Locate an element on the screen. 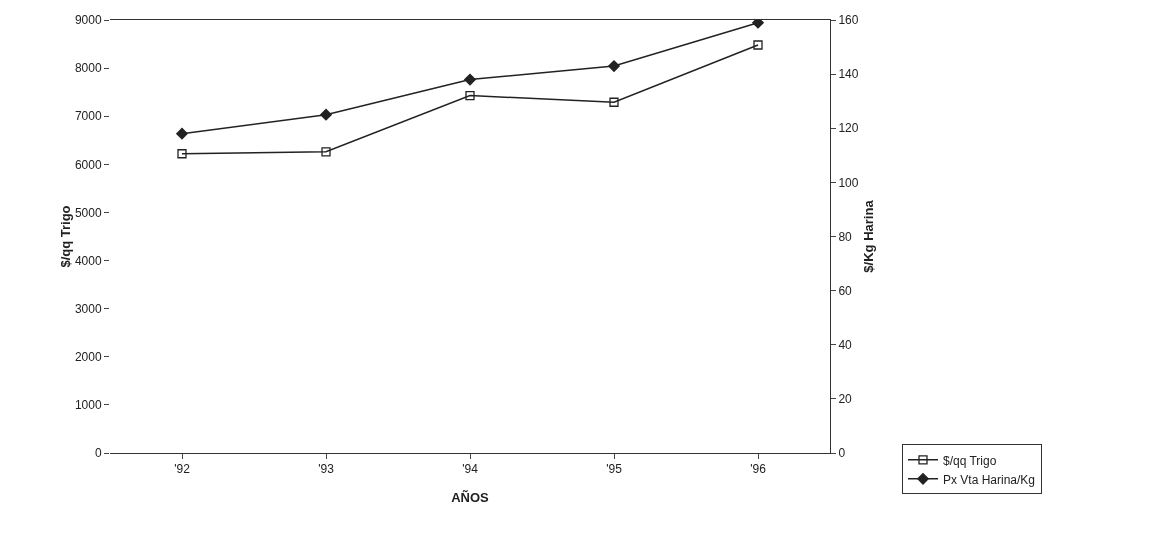 This screenshot has height=533, width=1160. y2-tick-label: 100 is located at coordinates (848, 182).